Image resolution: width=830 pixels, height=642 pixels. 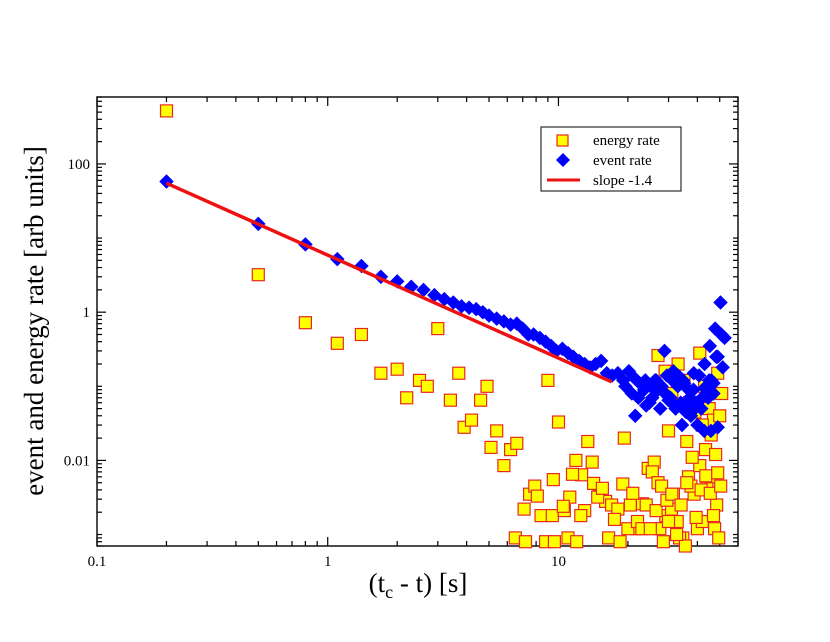 What do you see at coordinates (418, 585) in the screenshot?
I see `x-axis-label: (tc - t) [s]` at bounding box center [418, 585].